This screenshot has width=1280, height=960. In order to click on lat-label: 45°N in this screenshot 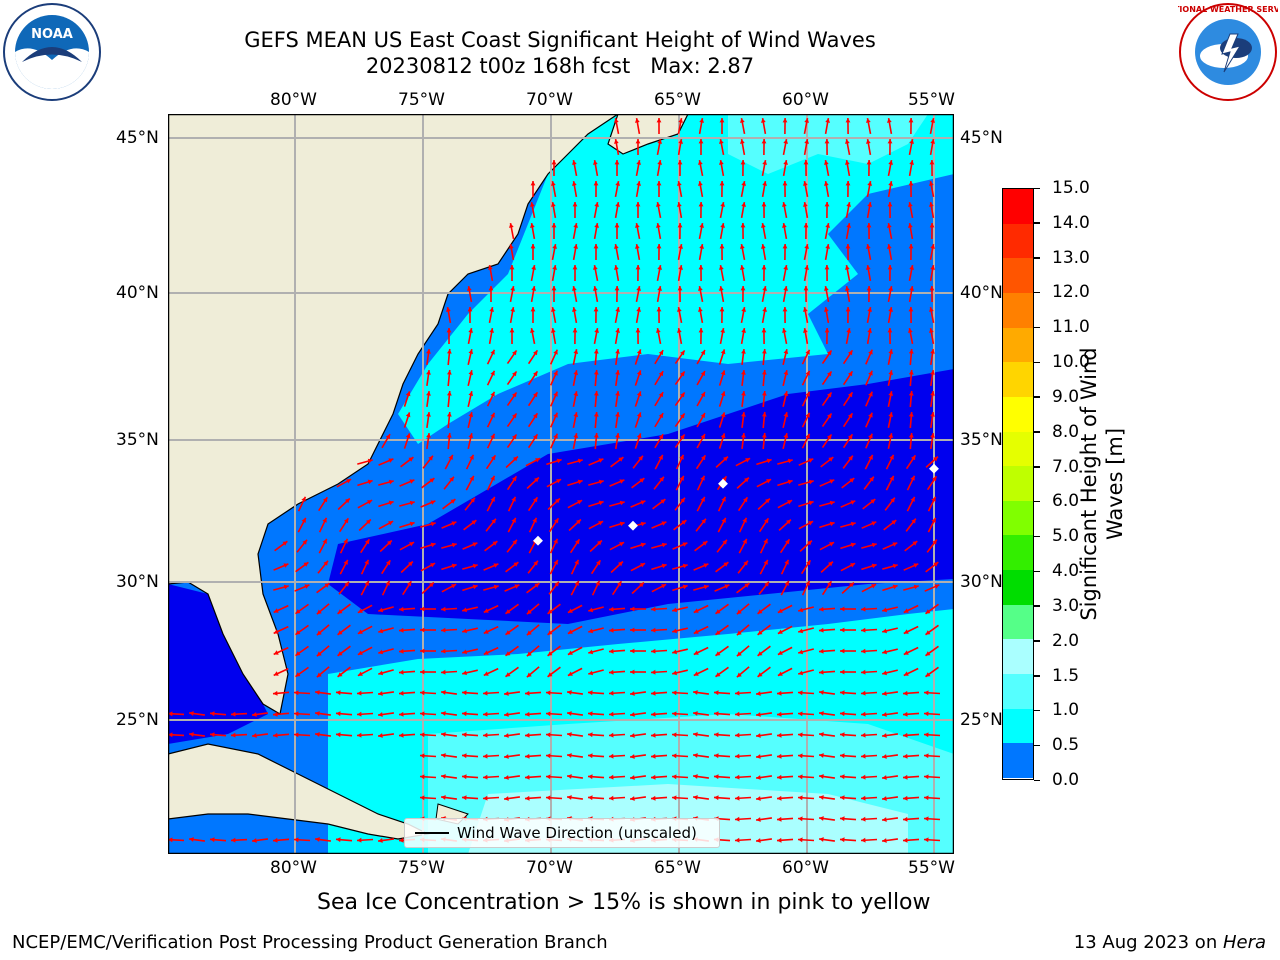, I will do `click(981, 138)`.